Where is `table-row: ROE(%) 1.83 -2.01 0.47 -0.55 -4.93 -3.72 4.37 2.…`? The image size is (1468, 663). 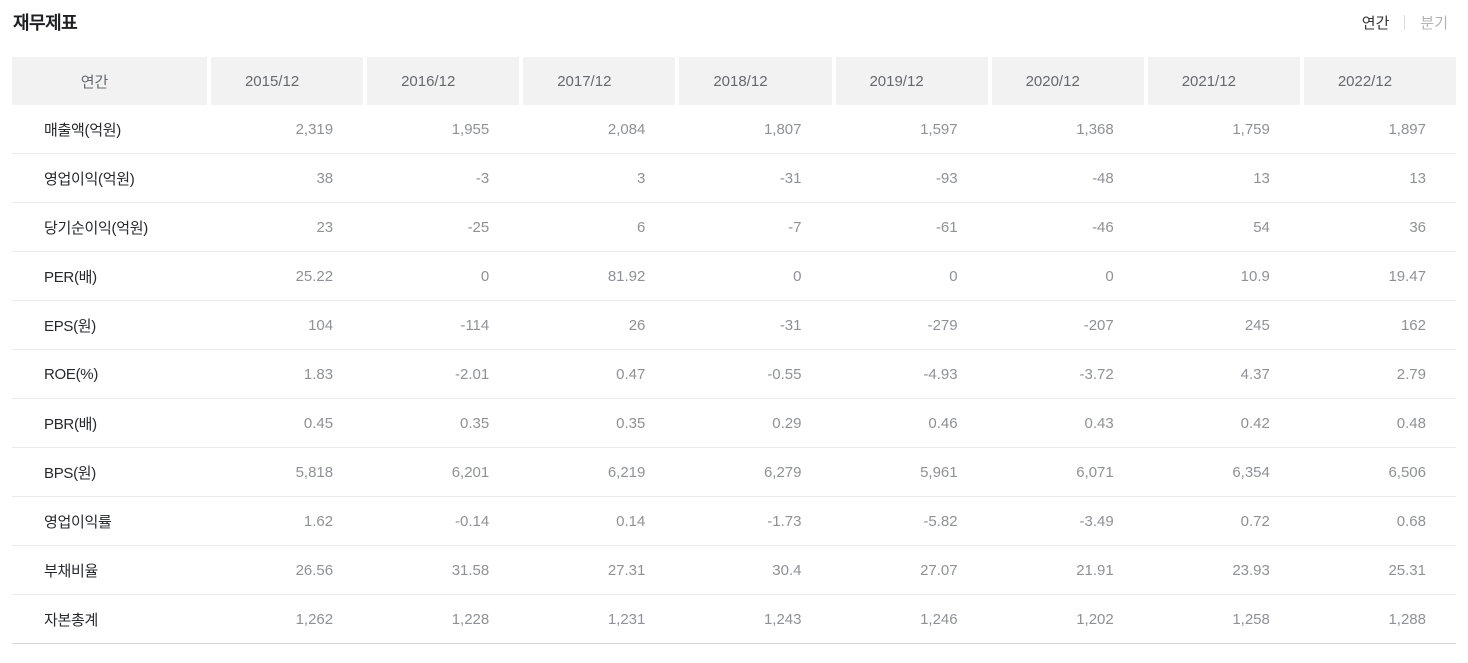 table-row: ROE(%) 1.83 -2.01 0.47 -0.55 -4.93 -3.72 4.37 2.… is located at coordinates (734, 374).